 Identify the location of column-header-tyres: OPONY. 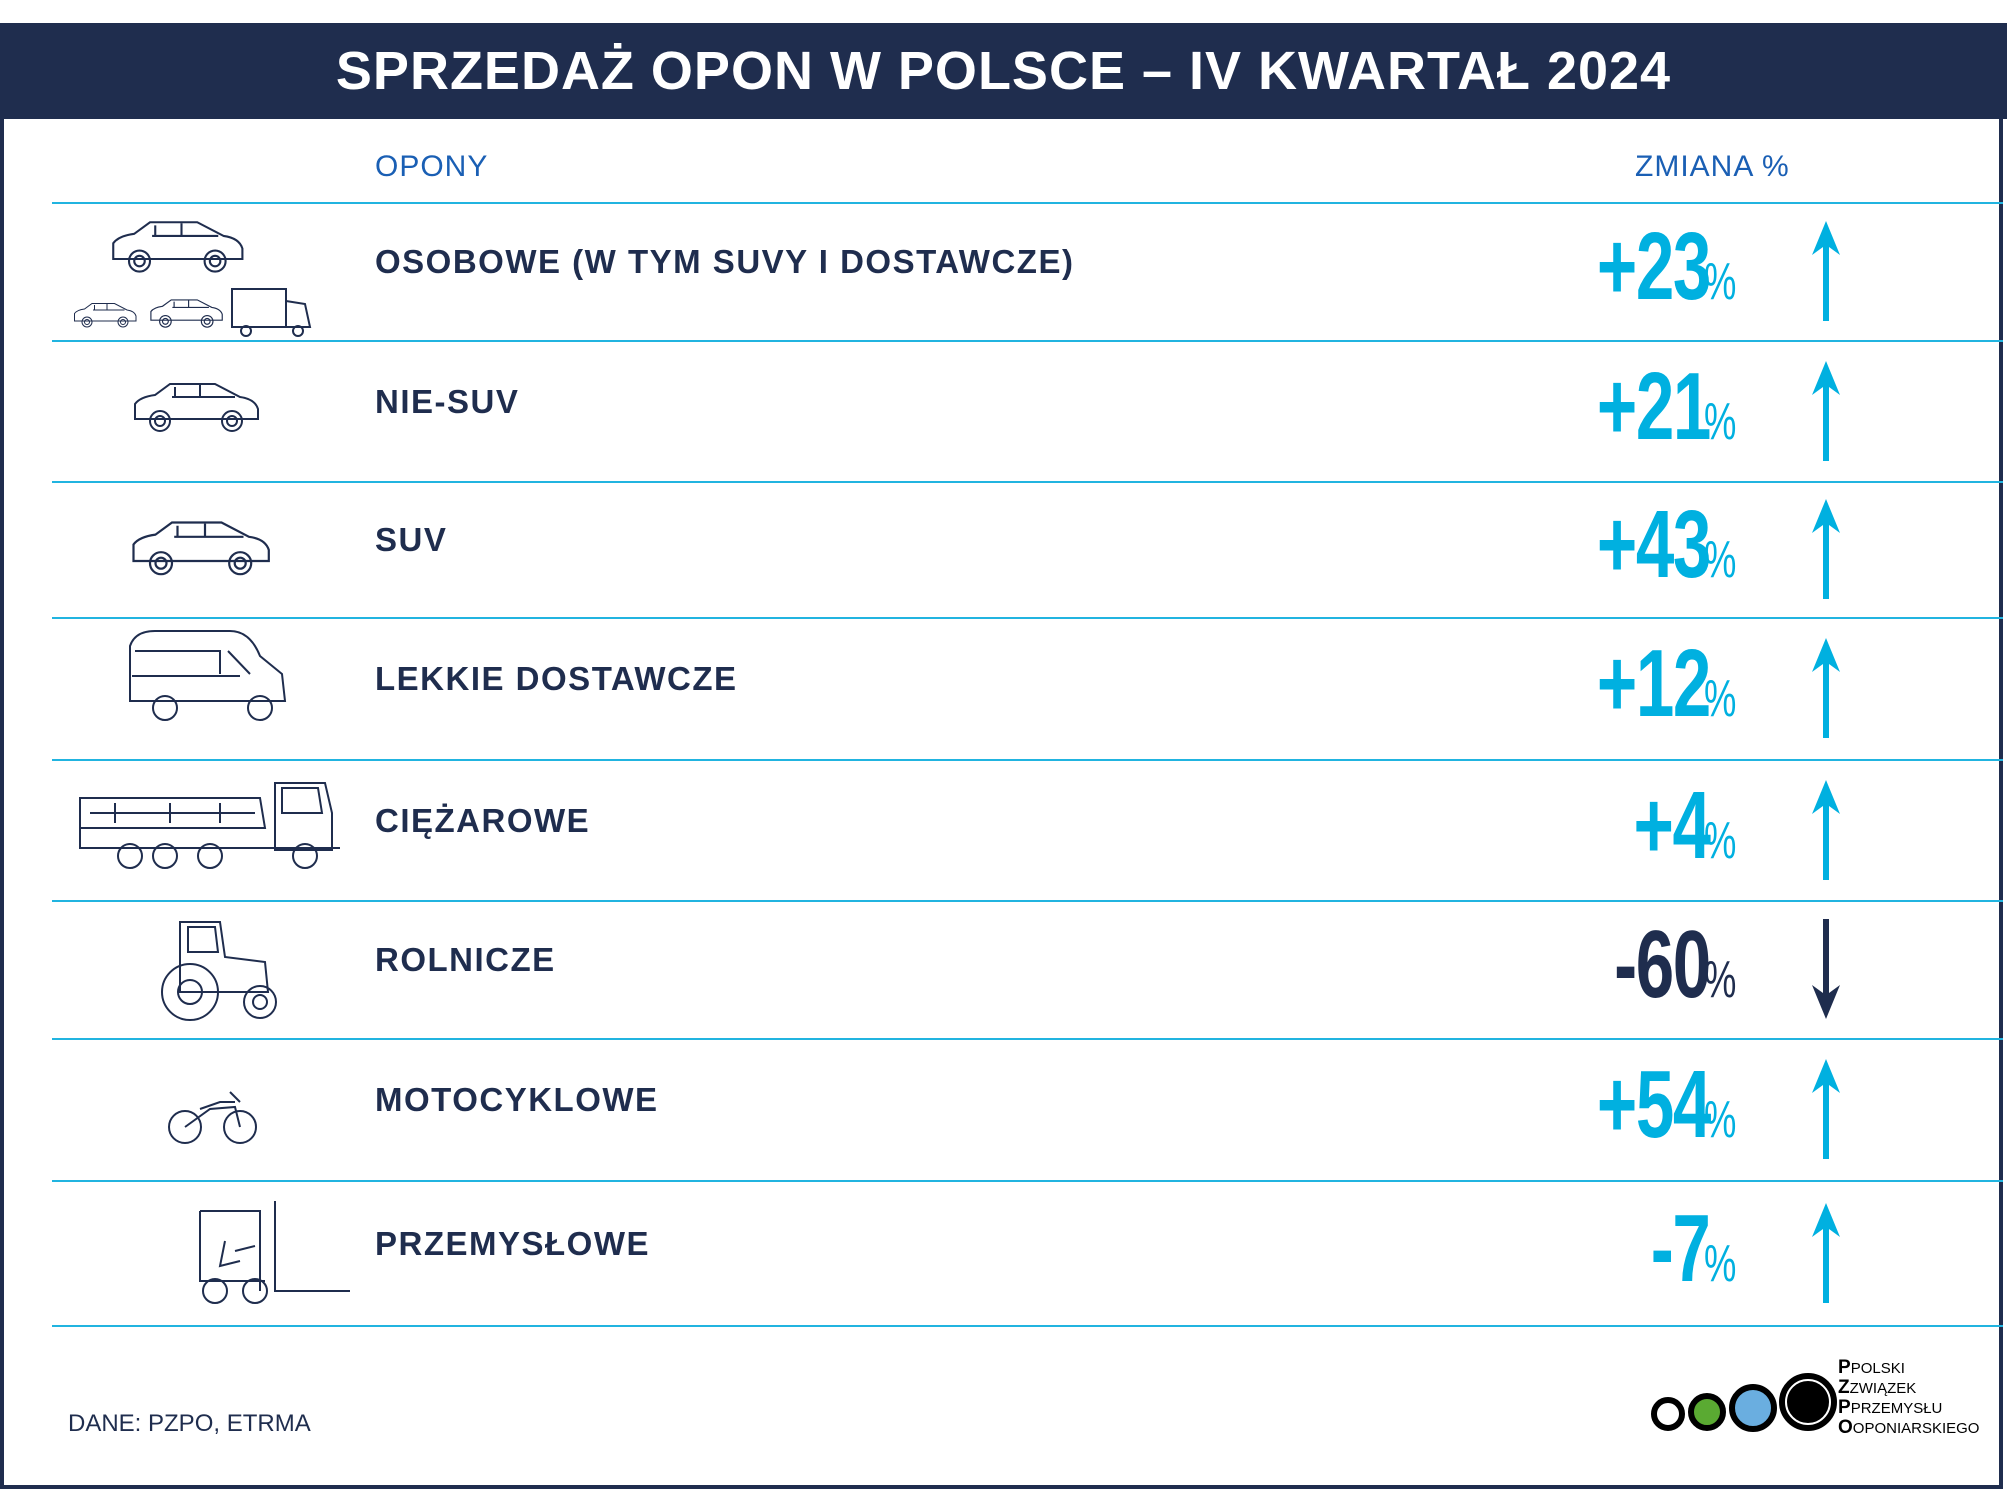
(432, 166).